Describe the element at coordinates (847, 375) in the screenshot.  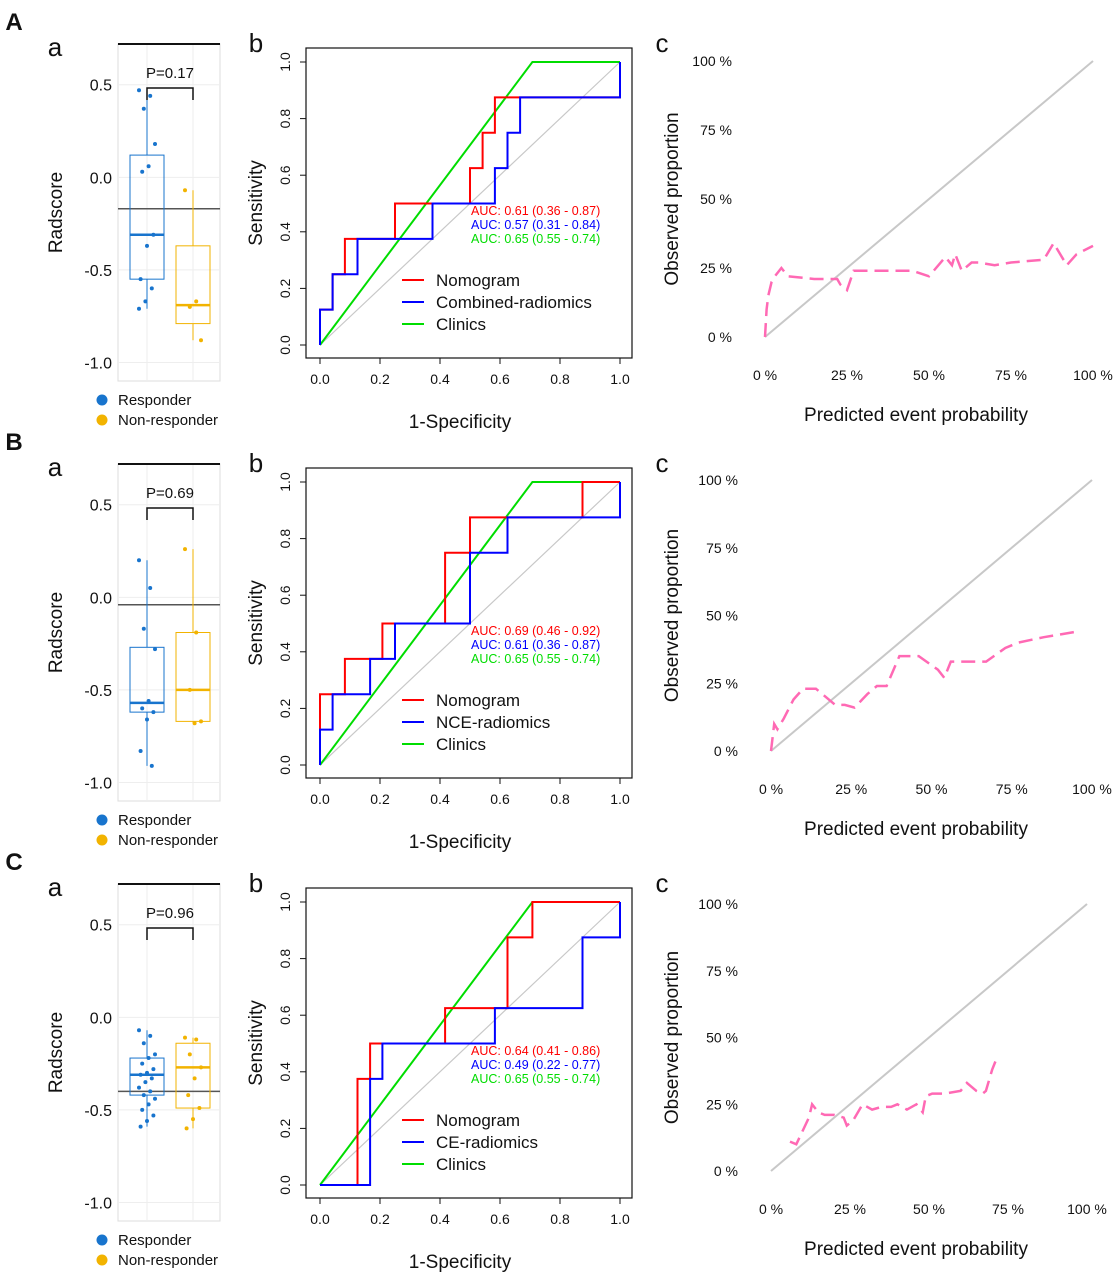
I see `x-tick-label: 25 %` at that location.